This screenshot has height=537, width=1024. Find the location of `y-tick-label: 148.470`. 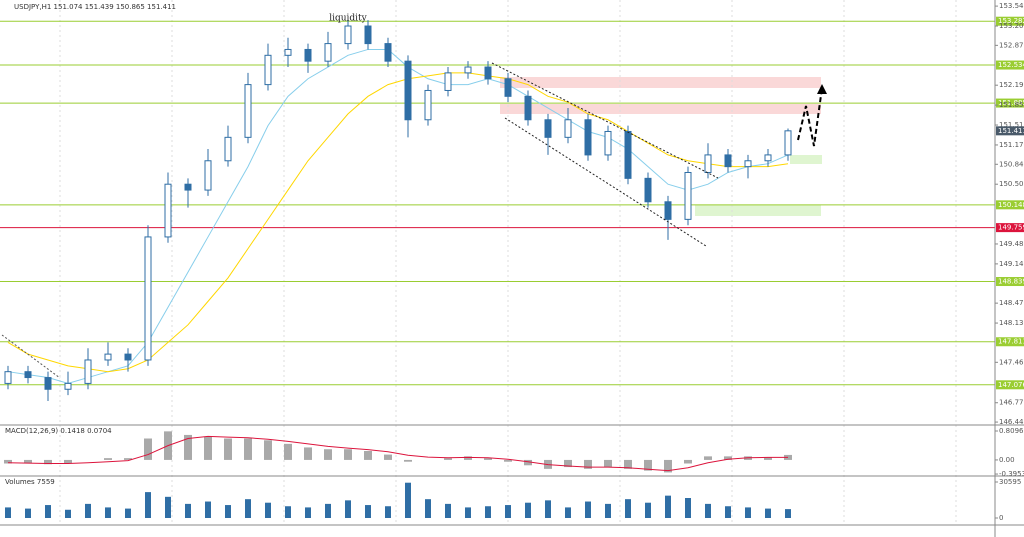

y-tick-label: 148.470 is located at coordinates (1011, 303).